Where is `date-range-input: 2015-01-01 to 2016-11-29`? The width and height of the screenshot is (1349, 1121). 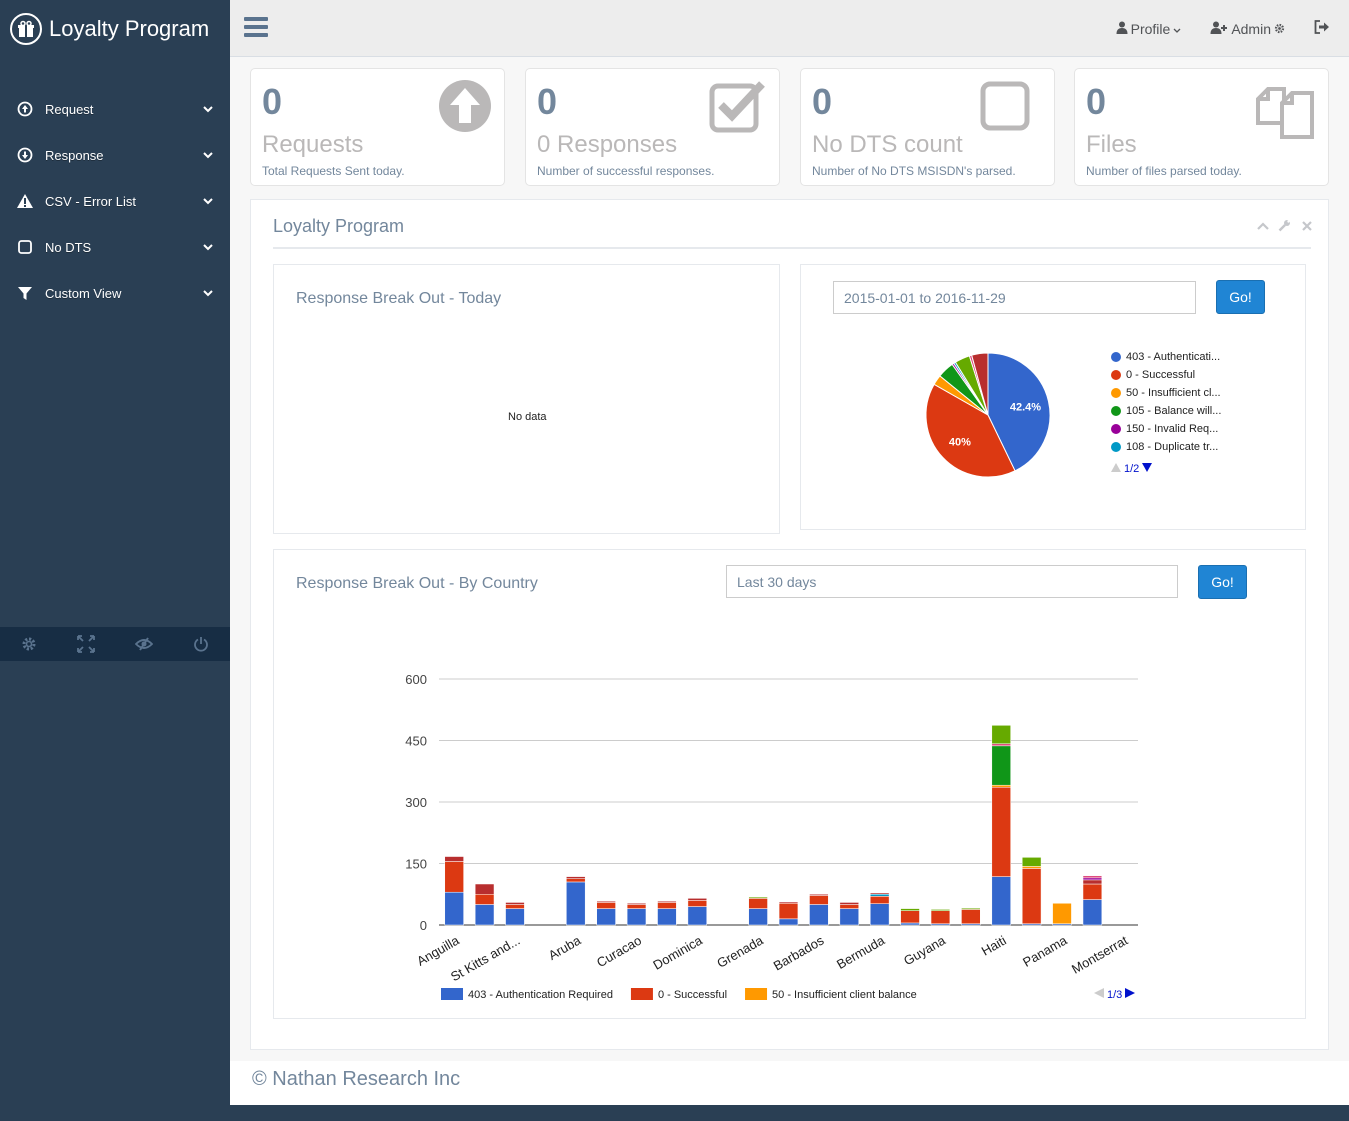 date-range-input: 2015-01-01 to 2016-11-29 is located at coordinates (1014, 297).